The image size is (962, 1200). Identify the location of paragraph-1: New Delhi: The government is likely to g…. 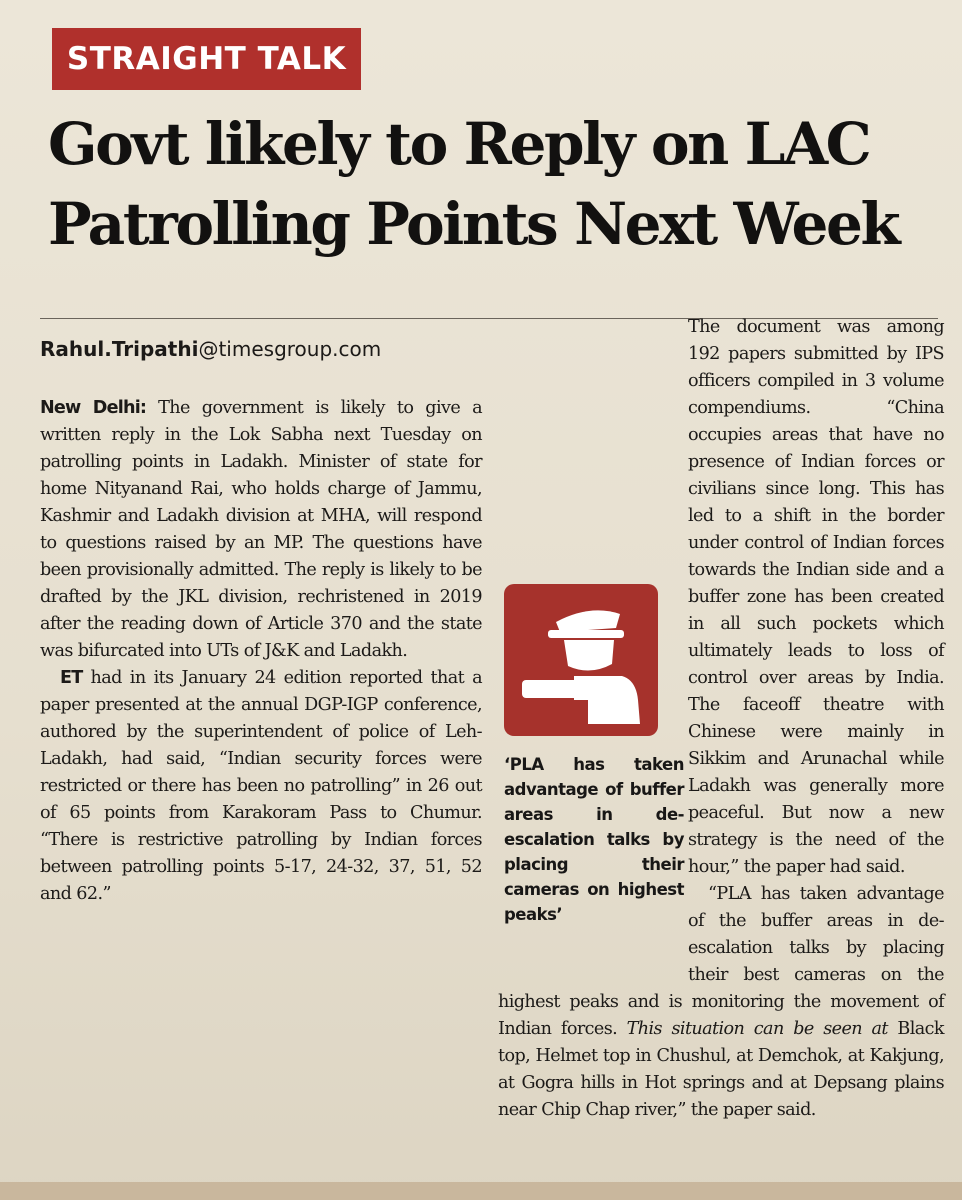
(261, 530).